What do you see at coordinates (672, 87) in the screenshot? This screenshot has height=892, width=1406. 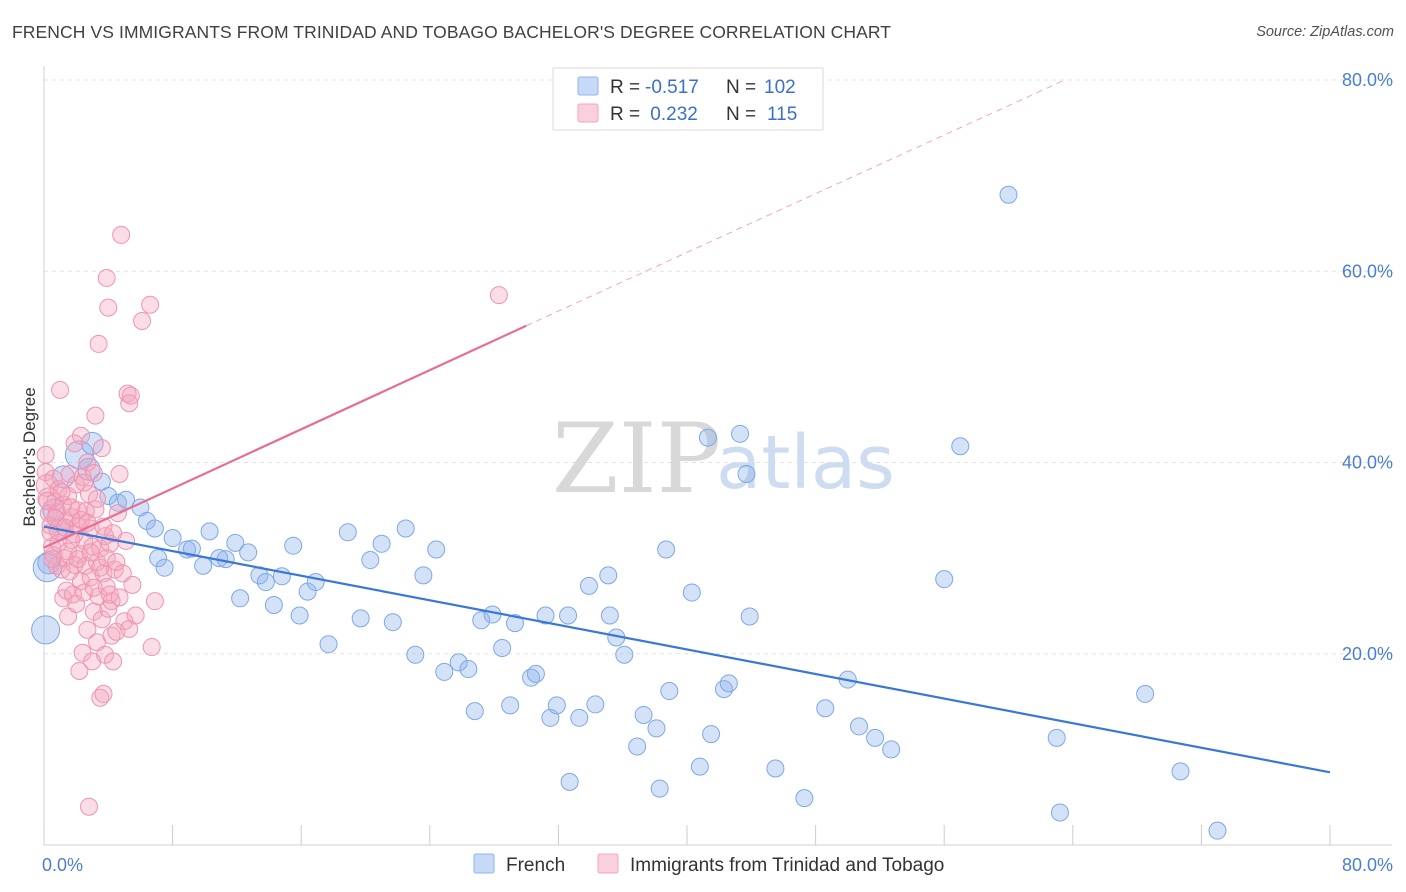 I see `legend-r-value-french: -0.517` at bounding box center [672, 87].